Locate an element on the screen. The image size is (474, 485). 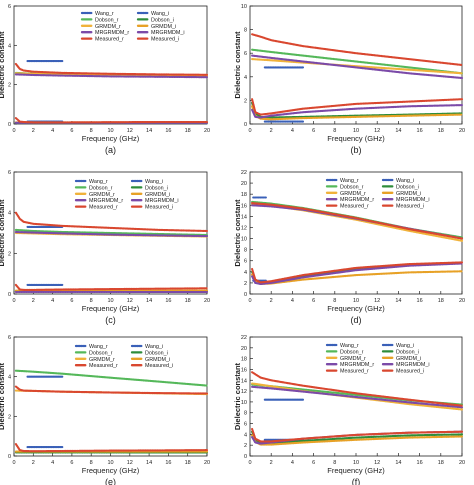
panel-1-ytick-label-1: 2 is located at coordinates (9, 86).